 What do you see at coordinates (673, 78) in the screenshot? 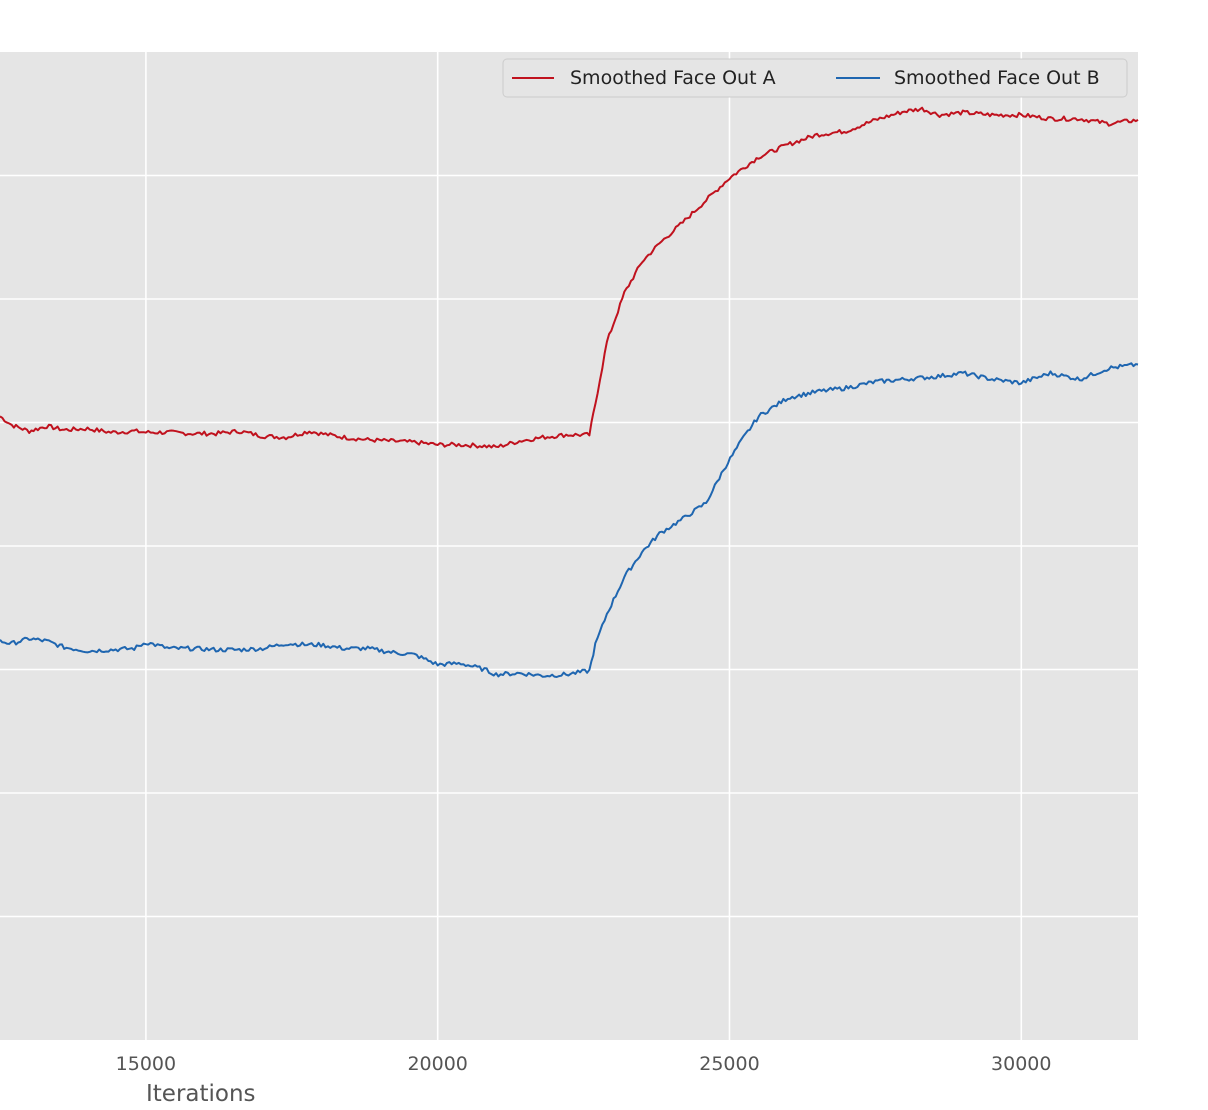
I see `legend-label-a: Smoothed Face Out A` at bounding box center [673, 78].